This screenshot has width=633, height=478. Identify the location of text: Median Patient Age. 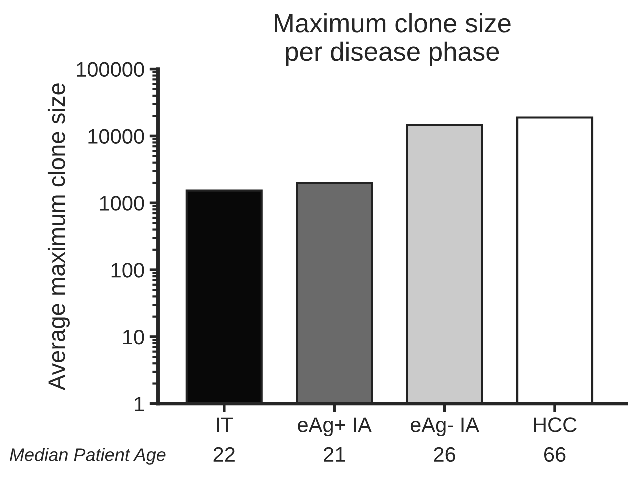
(88, 456).